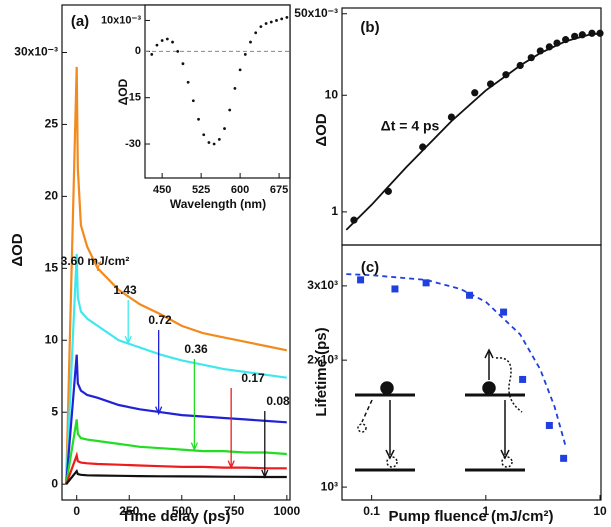 The width and height of the screenshot is (611, 527). What do you see at coordinates (322, 285) in the screenshot?
I see `y-tick-label: 3x10³` at bounding box center [322, 285].